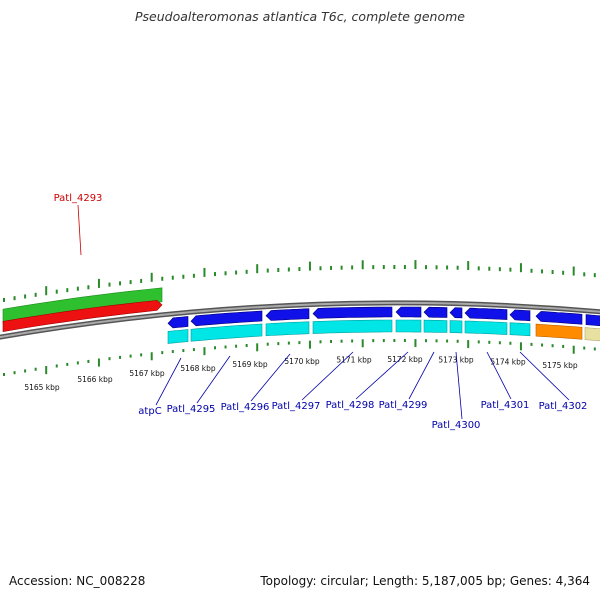  Describe the element at coordinates (456, 425) in the screenshot. I see `gene-label: Patl_4300` at that location.